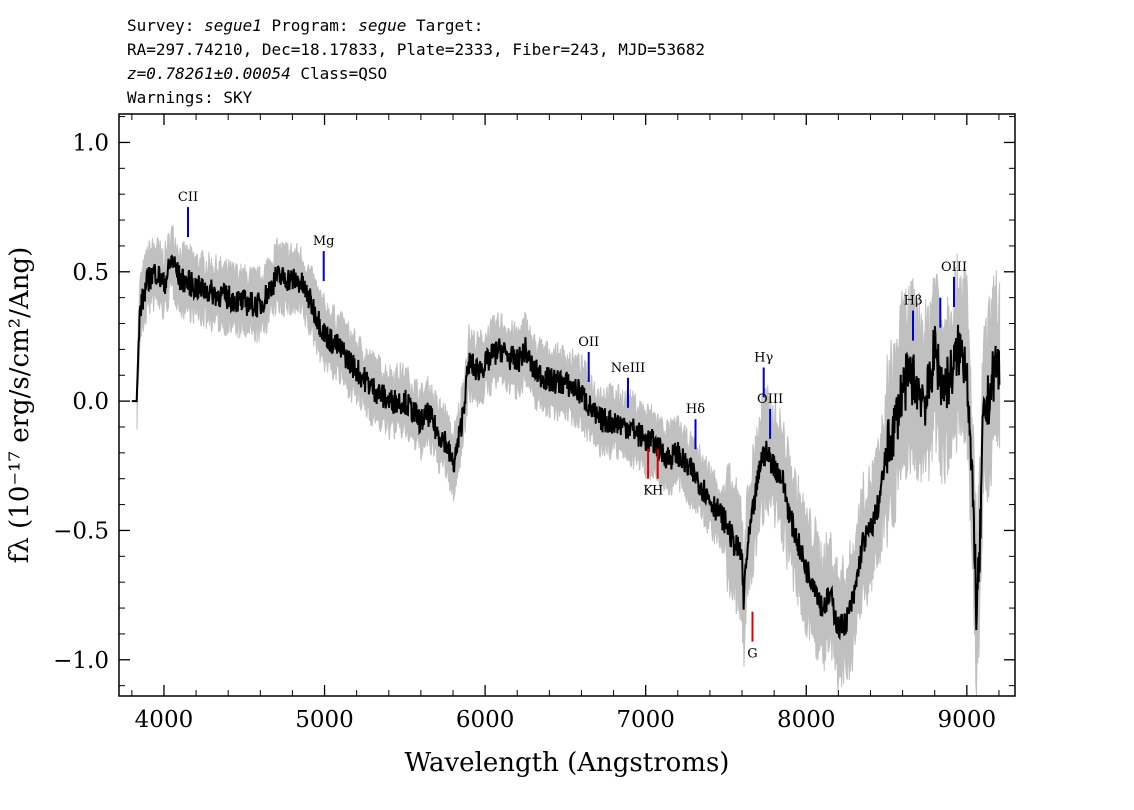  Describe the element at coordinates (90, 143) in the screenshot. I see `y-tick-label: 1.0` at that location.